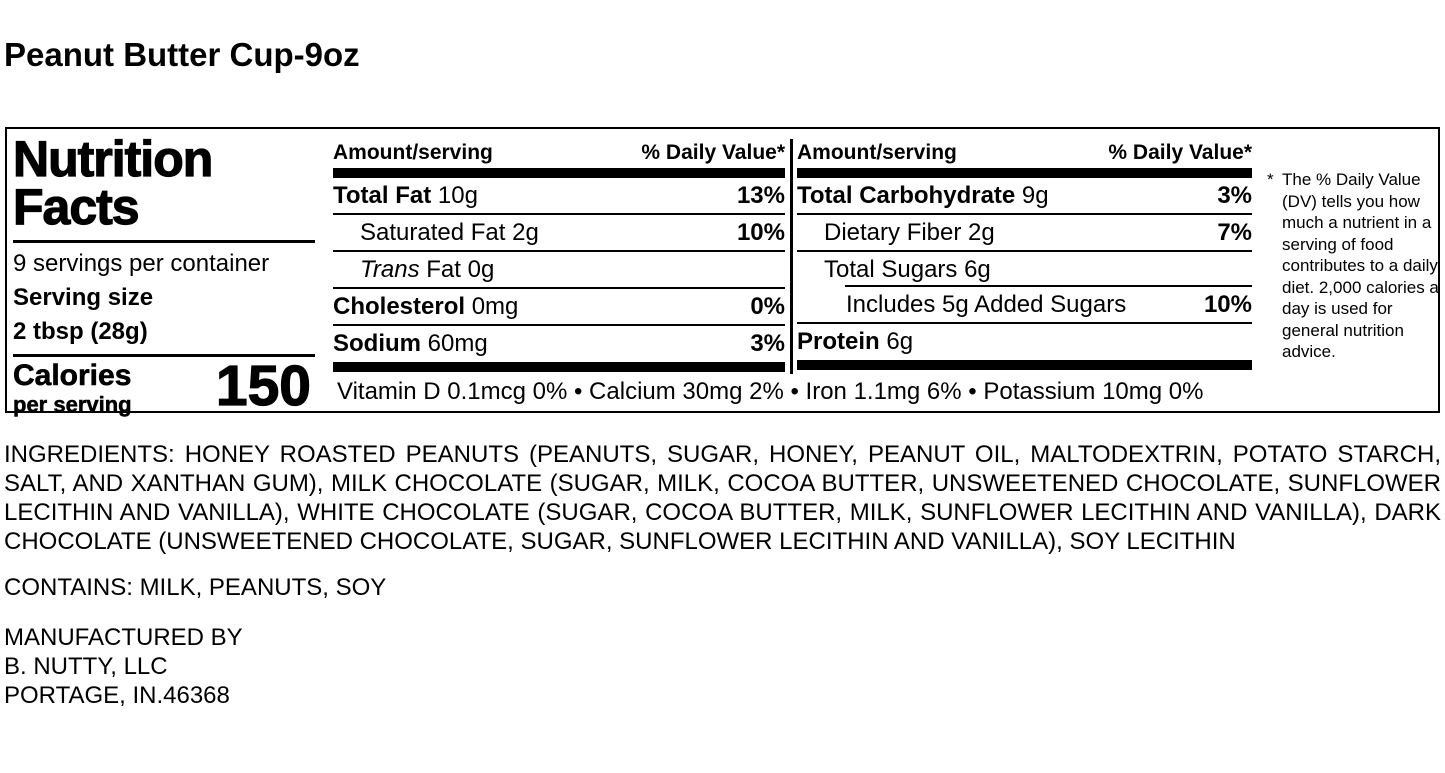  What do you see at coordinates (986, 304) in the screenshot?
I see `nutrient-name: Includes 5g Added Sugars` at bounding box center [986, 304].